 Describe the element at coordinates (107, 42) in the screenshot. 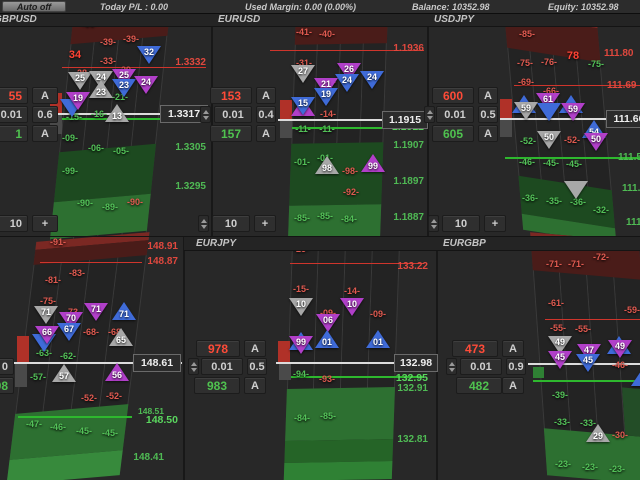

I see `ladder-cell: -39-` at that location.